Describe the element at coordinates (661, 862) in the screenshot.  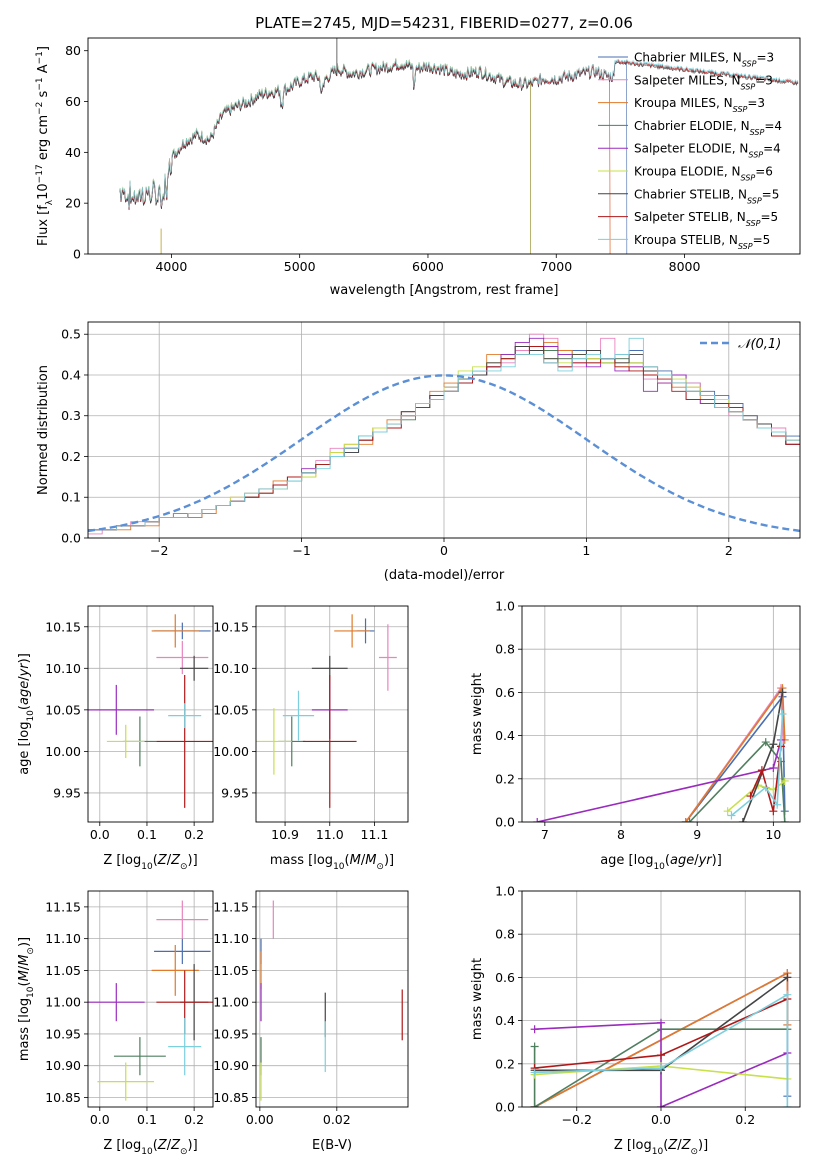
I see `weight_vs_age-xlabel: age [log10(age/yr)]` at that location.